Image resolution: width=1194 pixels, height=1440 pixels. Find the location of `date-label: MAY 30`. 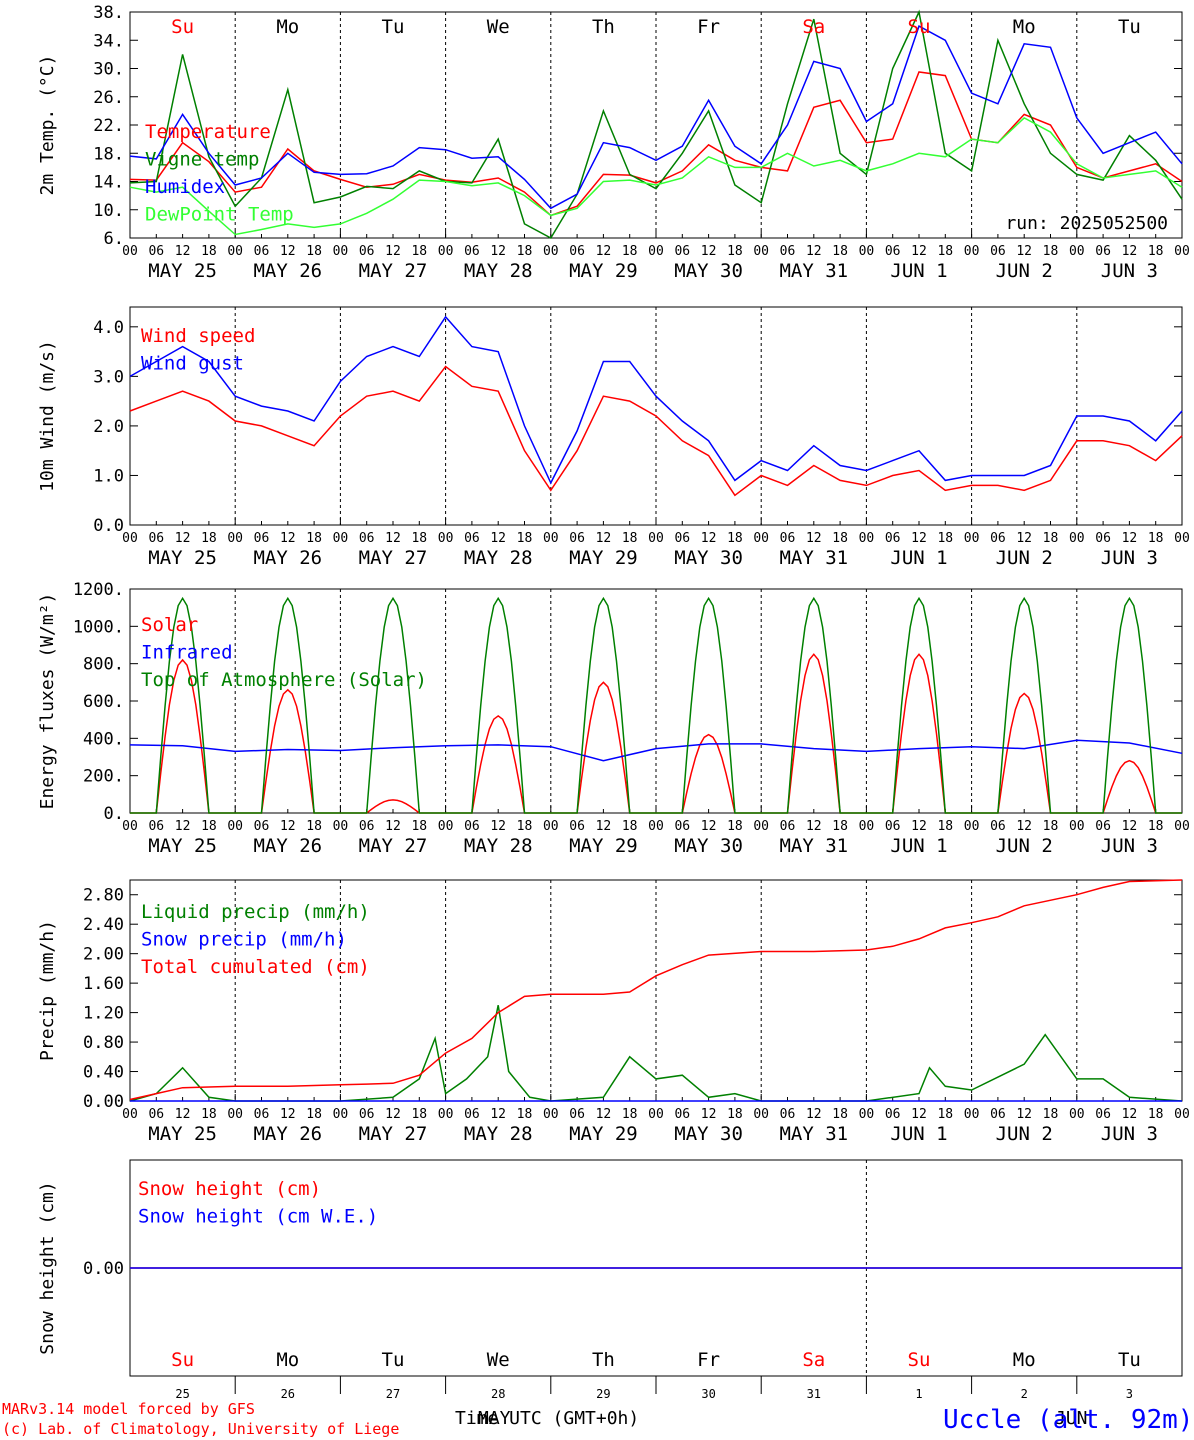

date-label: MAY 30 is located at coordinates (708, 271).